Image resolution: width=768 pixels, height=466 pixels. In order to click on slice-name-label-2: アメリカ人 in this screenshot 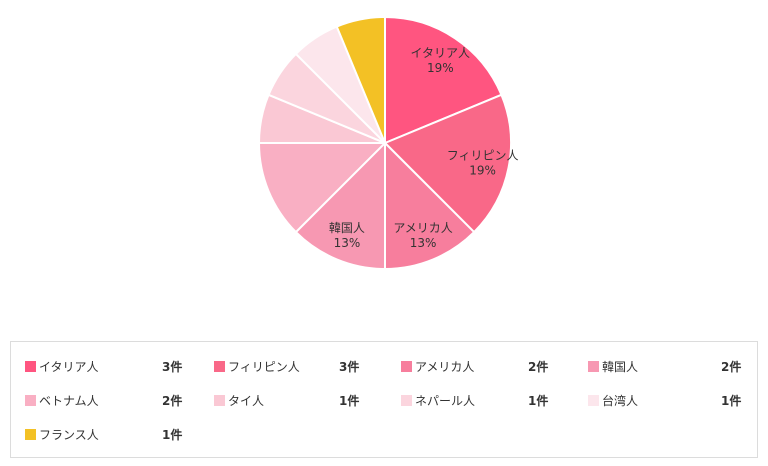, I will do `click(422, 228)`.